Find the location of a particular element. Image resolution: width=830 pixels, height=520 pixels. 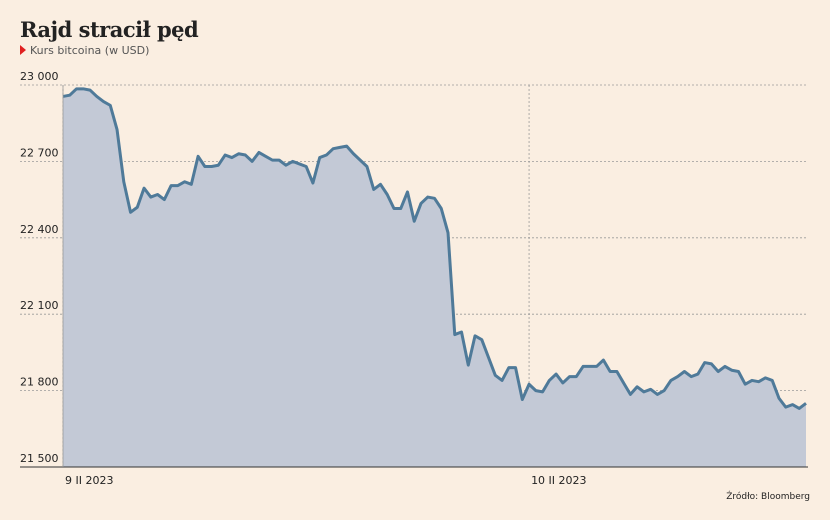

y-tick-label: 22 100 is located at coordinates (39, 305).